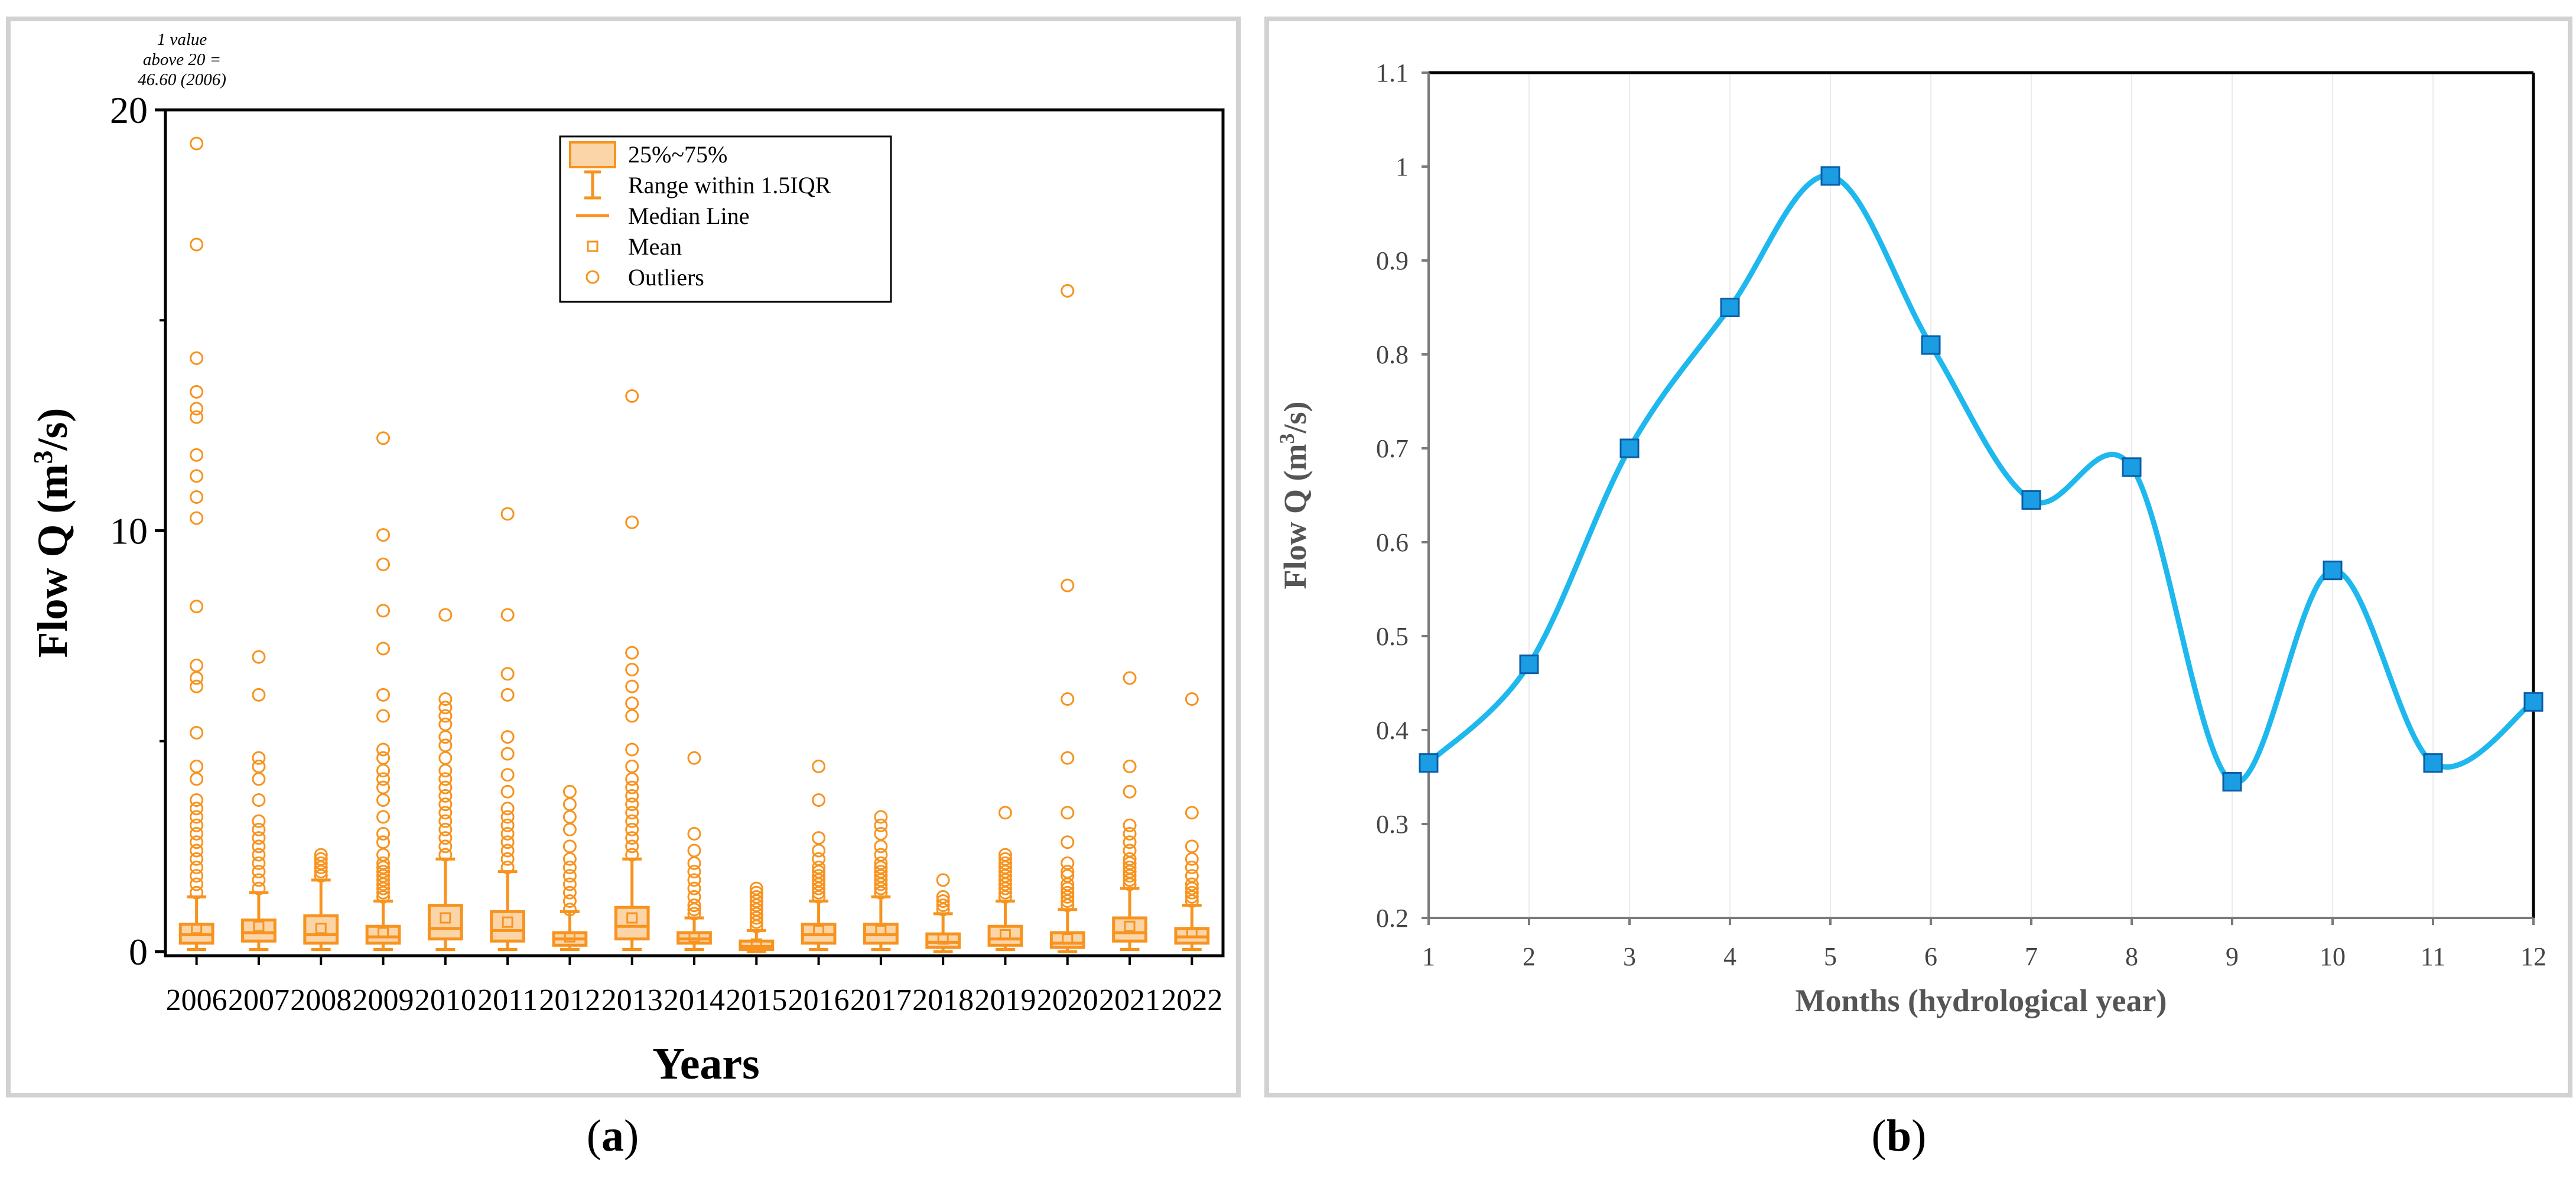 Image resolution: width=2576 pixels, height=1179 pixels. I want to click on overflow-annotation-line: 46.60 (2006), so click(182, 79).